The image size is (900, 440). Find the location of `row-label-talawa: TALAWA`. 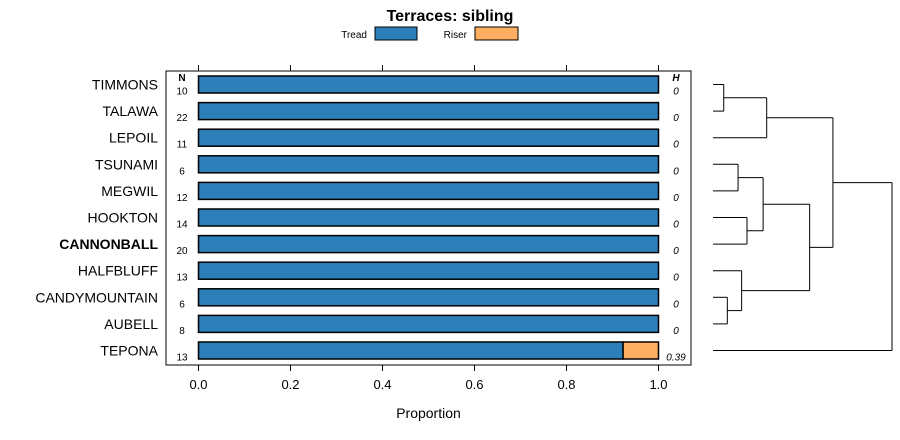

row-label-talawa: TALAWA is located at coordinates (131, 111).